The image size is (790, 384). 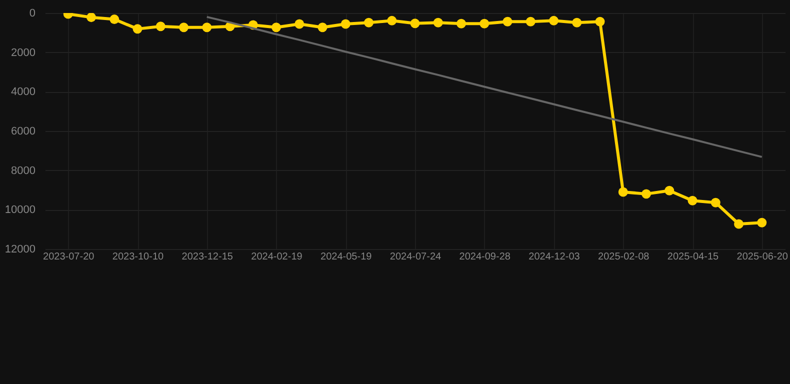 What do you see at coordinates (20, 250) in the screenshot?
I see `y-tick-label: 12000` at bounding box center [20, 250].